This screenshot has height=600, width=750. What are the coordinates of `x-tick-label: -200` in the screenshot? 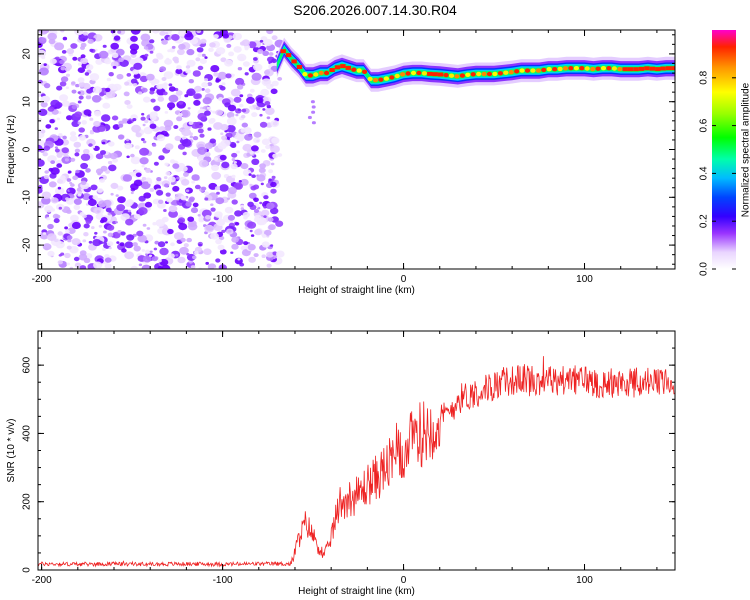 It's located at (42, 279).